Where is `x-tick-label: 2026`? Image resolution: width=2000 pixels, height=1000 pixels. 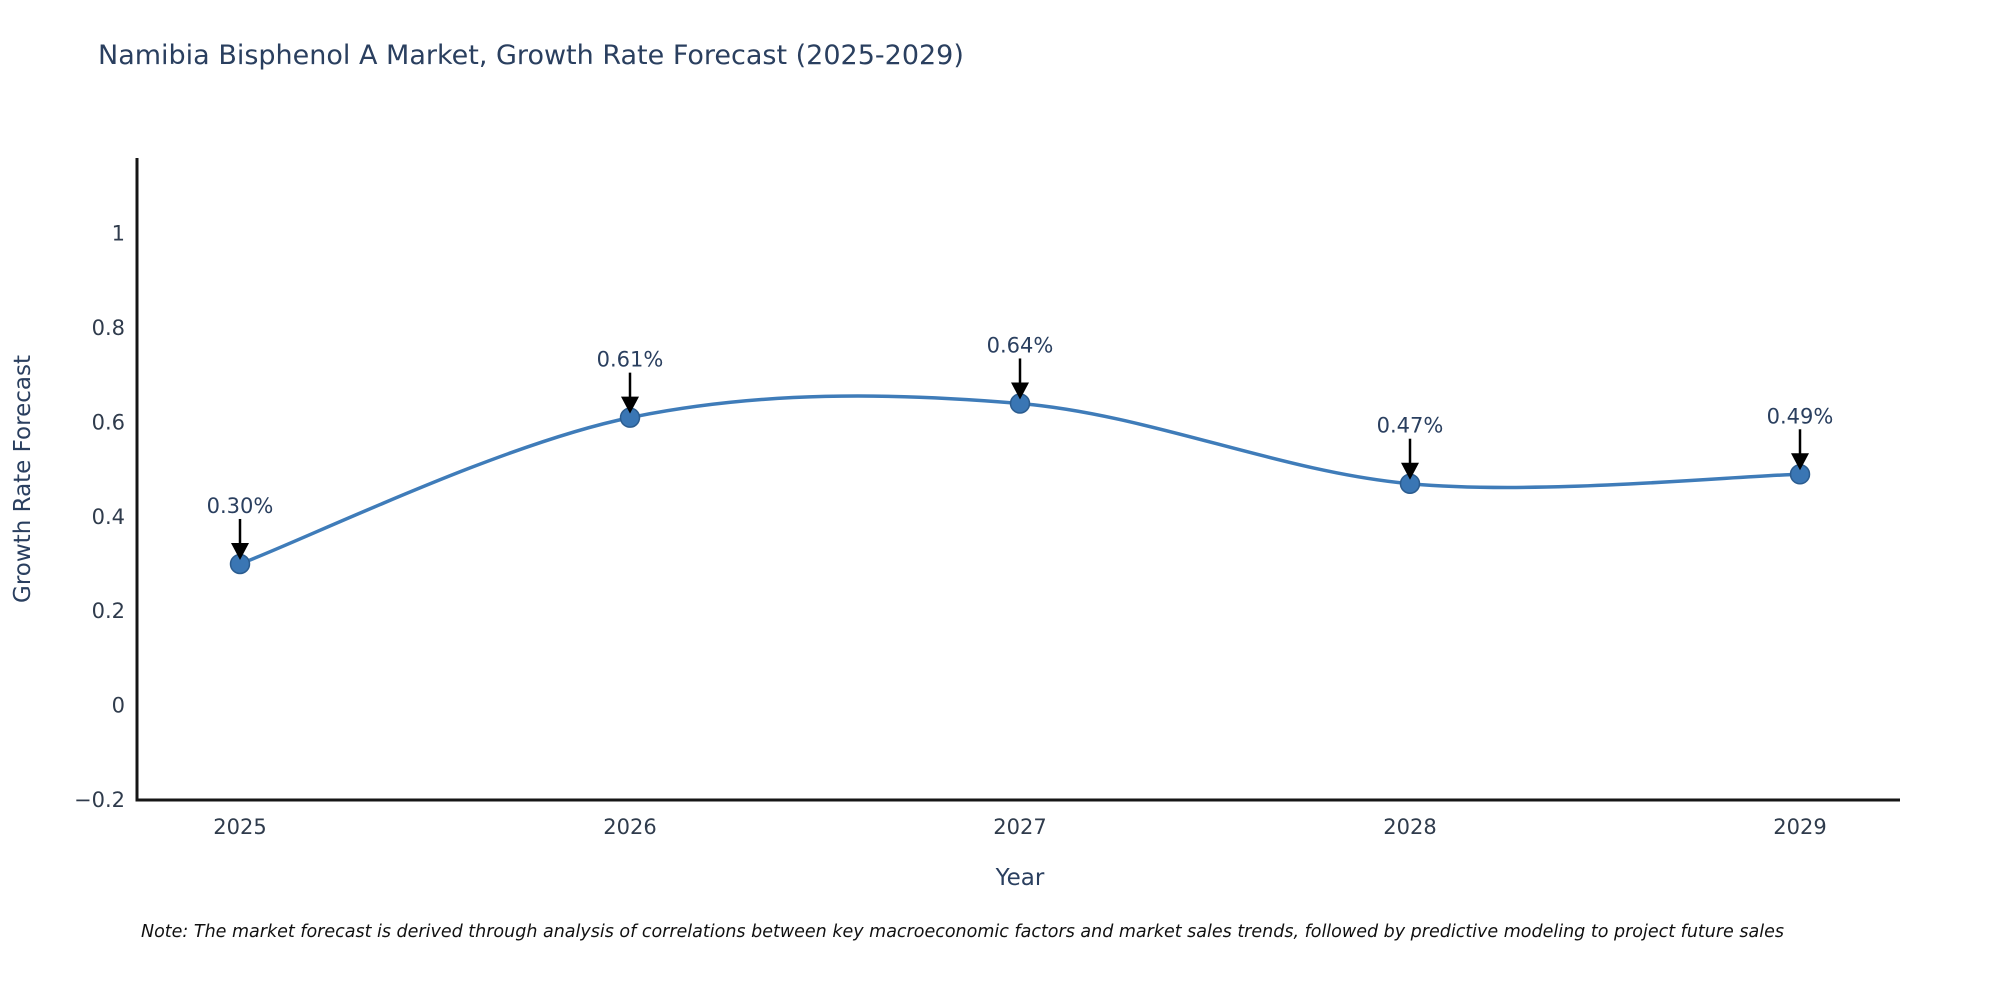
x-tick-label: 2026 is located at coordinates (629, 827).